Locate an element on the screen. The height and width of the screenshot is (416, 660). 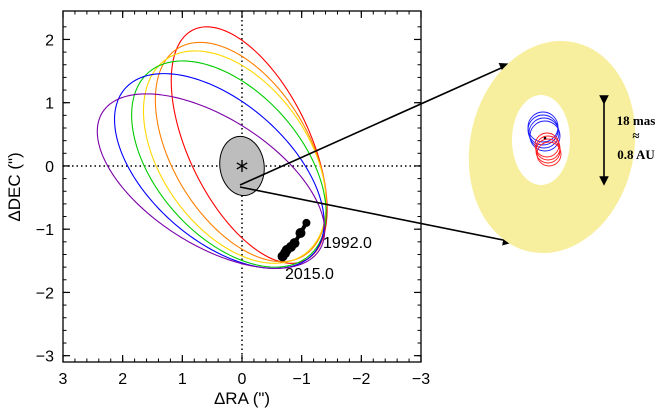
x-axis-title: ΔRA (") is located at coordinates (242, 398).